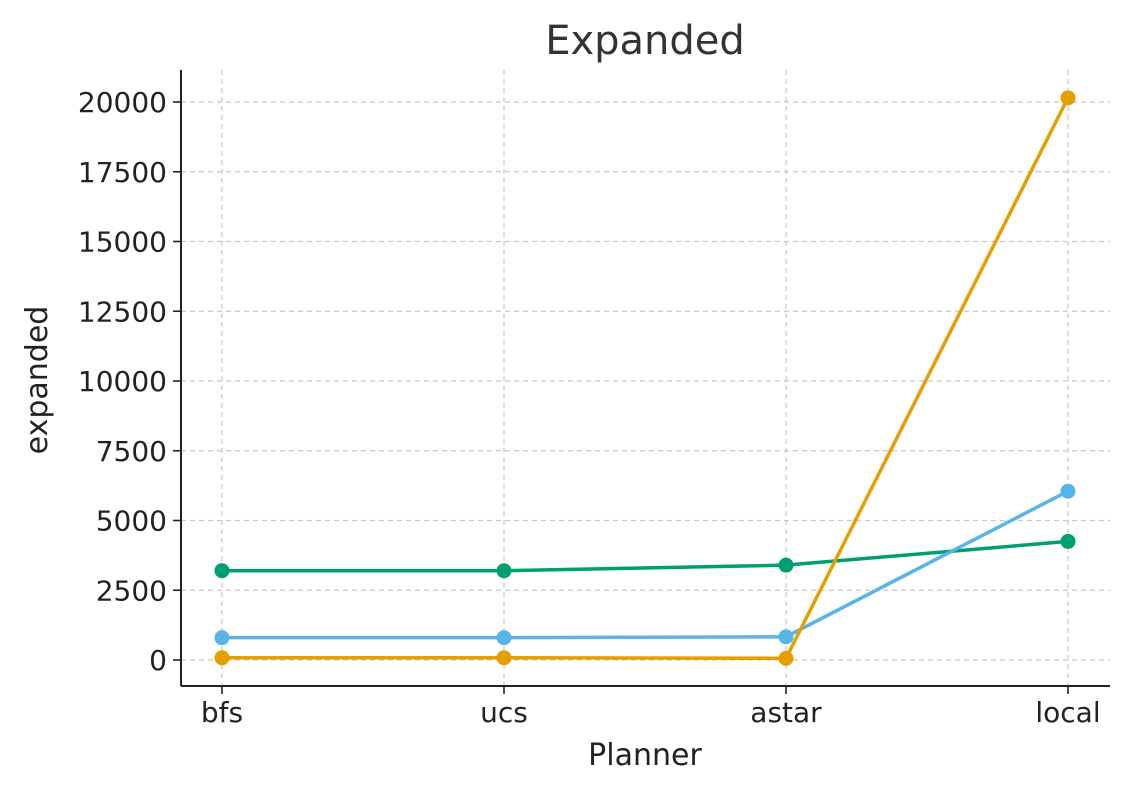 The image size is (1130, 793). Describe the element at coordinates (122, 242) in the screenshot. I see `y-tick-label: 15000` at that location.